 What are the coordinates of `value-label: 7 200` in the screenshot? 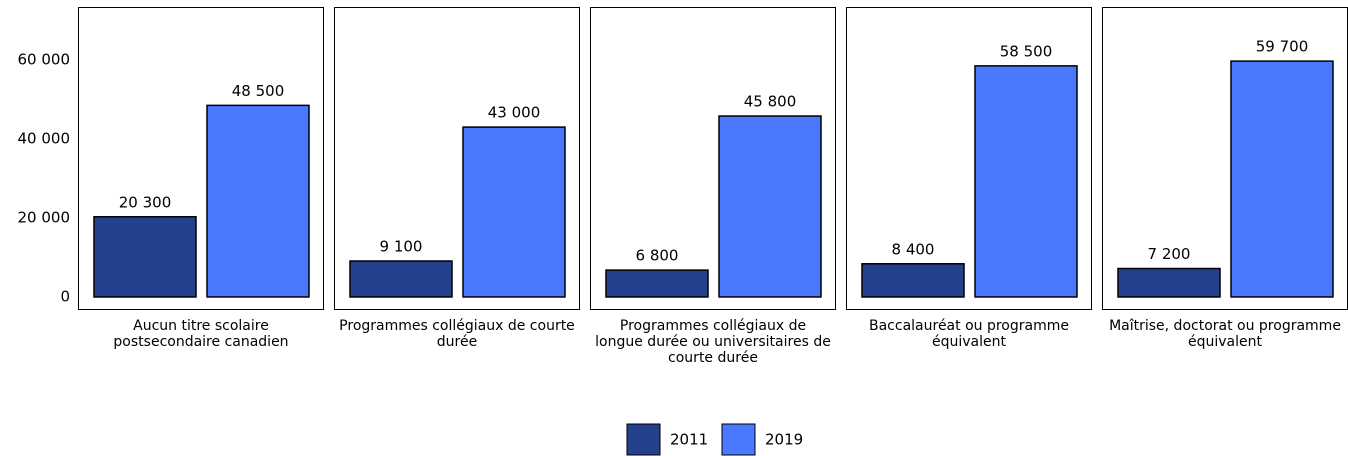 It's located at (1169, 254).